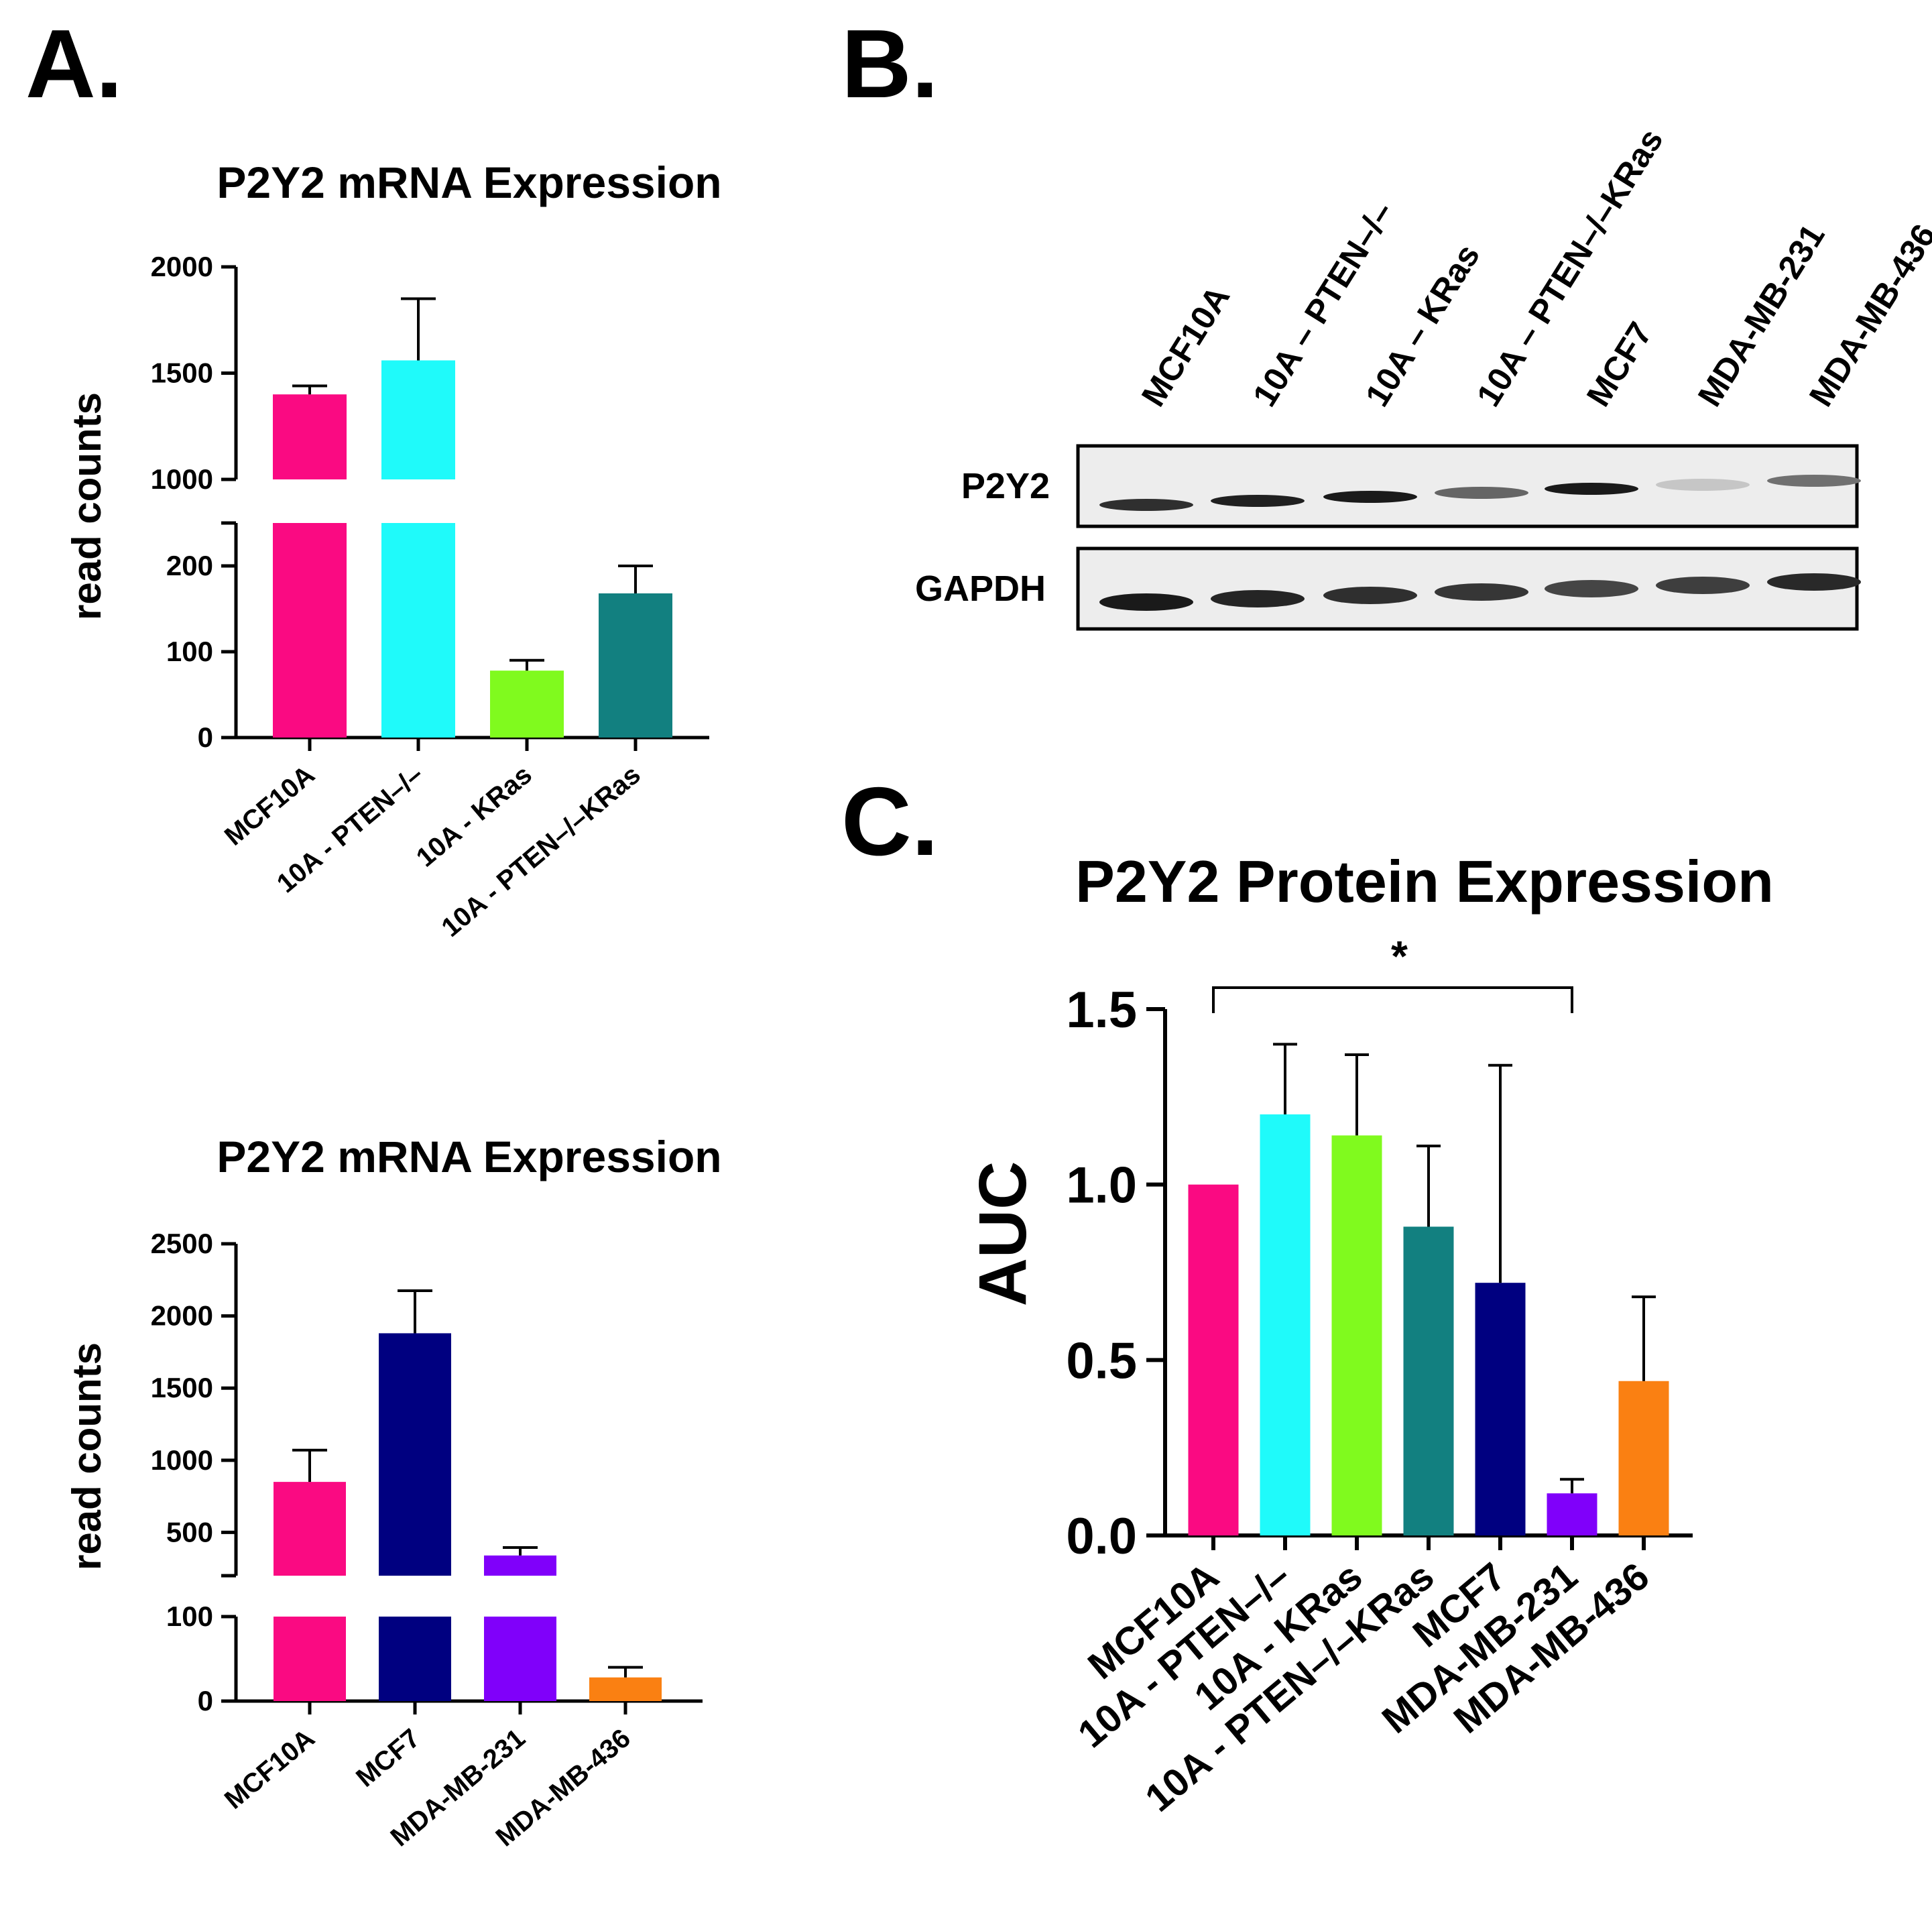  Describe the element at coordinates (1570, 267) in the screenshot. I see `lane-label: 10A – PTEN–/–KRas` at that location.